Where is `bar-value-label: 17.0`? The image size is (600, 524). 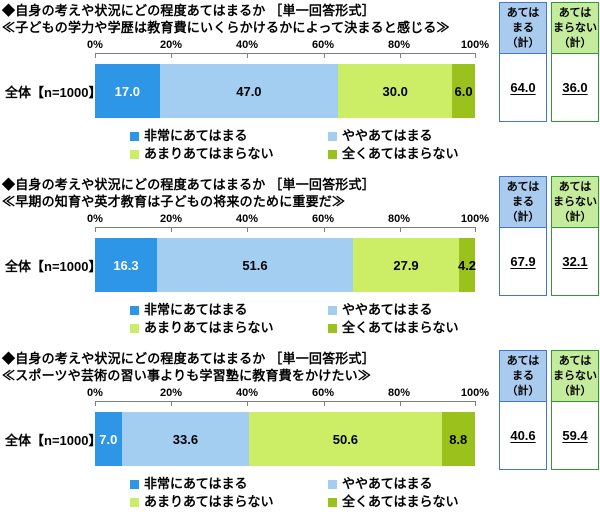
bar-value-label: 17.0 is located at coordinates (127, 91).